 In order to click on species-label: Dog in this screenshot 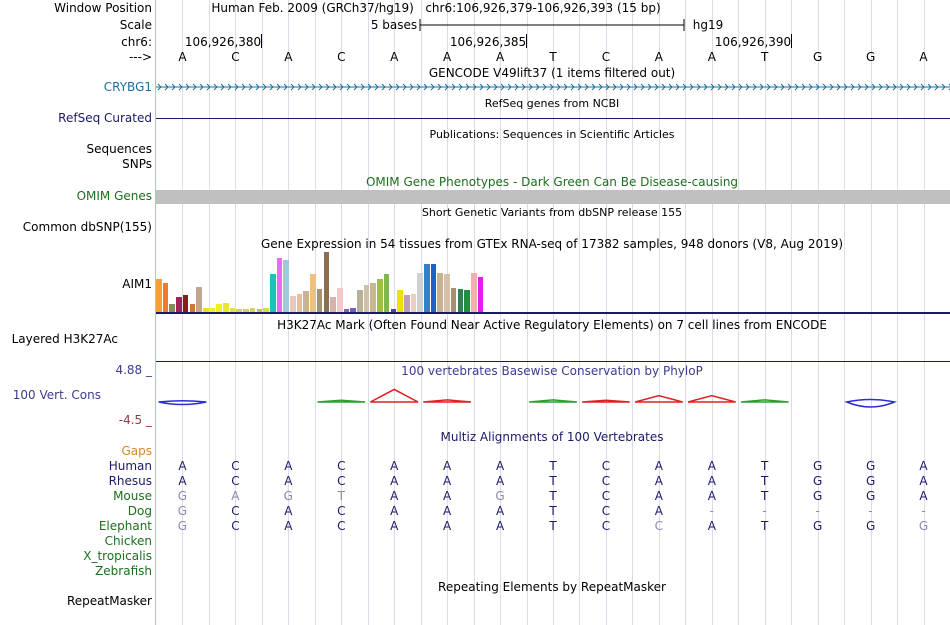, I will do `click(139, 511)`.